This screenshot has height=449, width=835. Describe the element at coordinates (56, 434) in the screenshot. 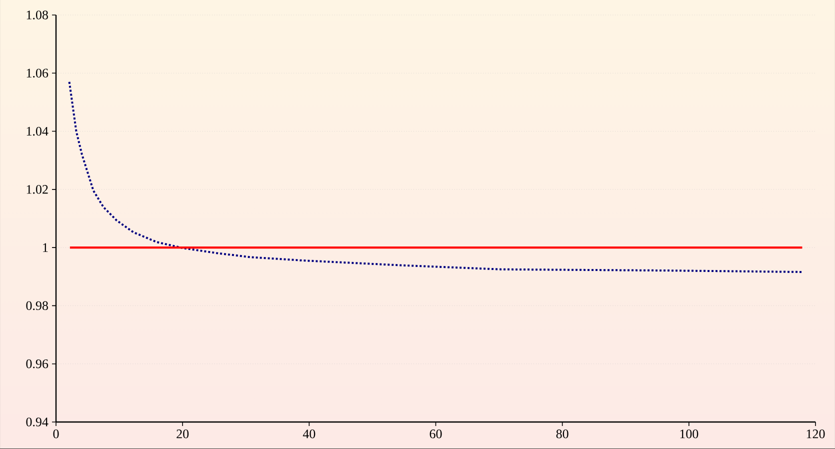

I see `x-tick-label: 0` at that location.